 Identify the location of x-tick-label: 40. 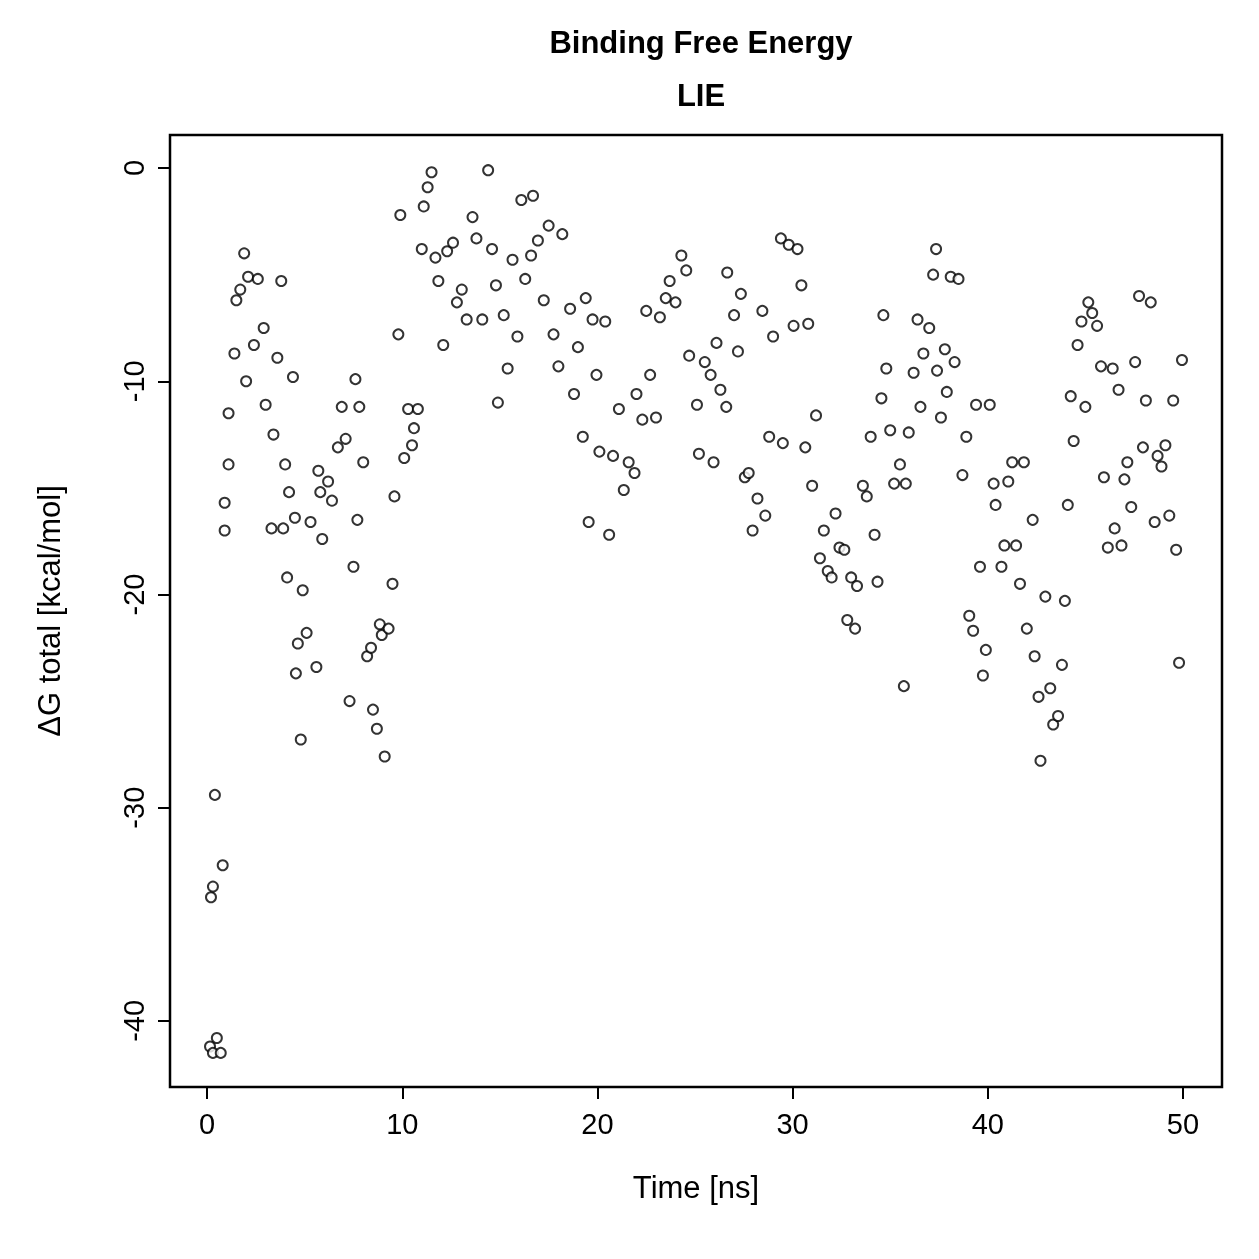
(987, 1123).